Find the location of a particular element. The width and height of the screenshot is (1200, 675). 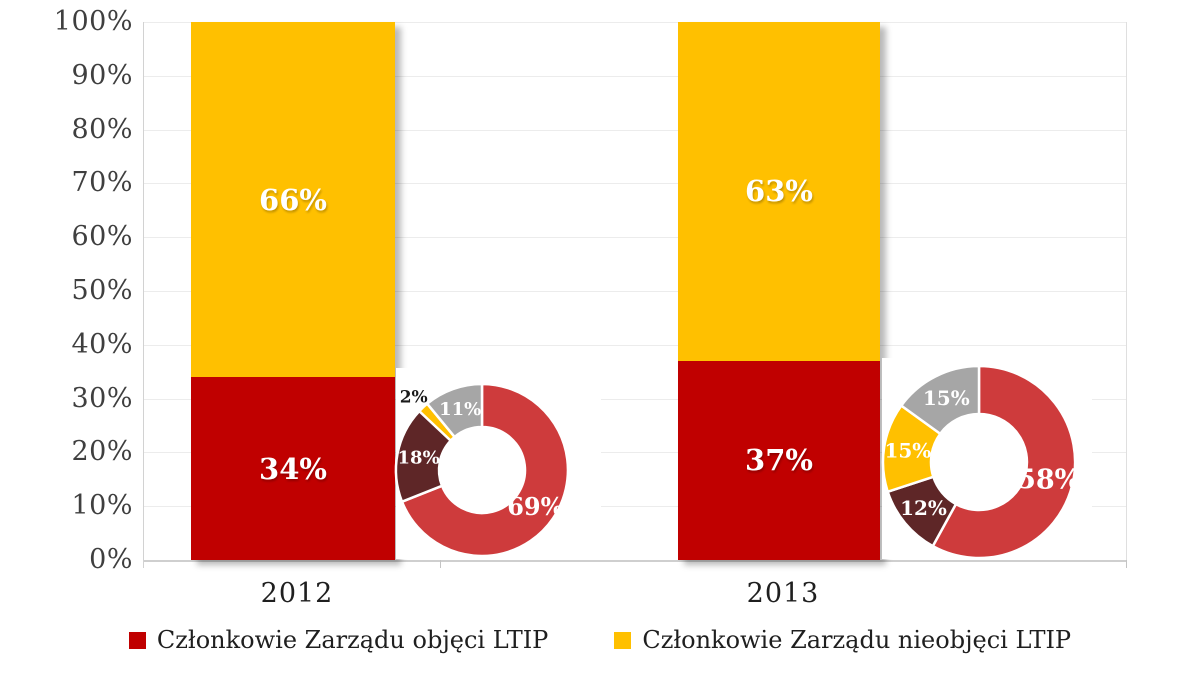

plot-right-border is located at coordinates (1126, 291).